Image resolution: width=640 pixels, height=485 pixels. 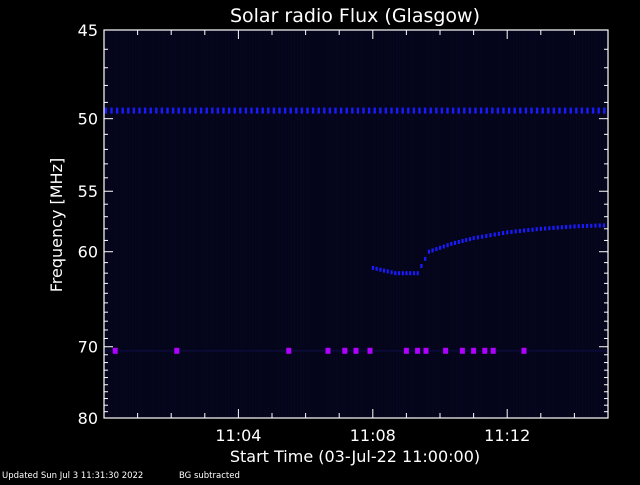 What do you see at coordinates (88, 30) in the screenshot?
I see `y-tick-label: 45` at bounding box center [88, 30].